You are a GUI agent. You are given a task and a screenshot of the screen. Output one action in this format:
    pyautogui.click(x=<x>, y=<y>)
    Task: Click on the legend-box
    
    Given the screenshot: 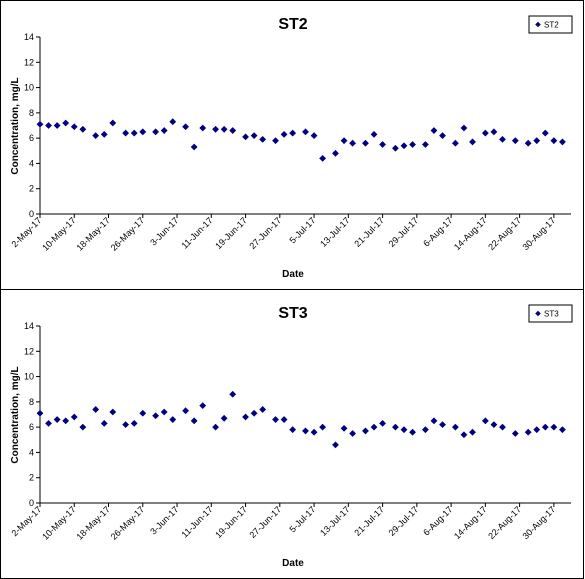 What is the action you would take?
    pyautogui.click(x=550, y=313)
    